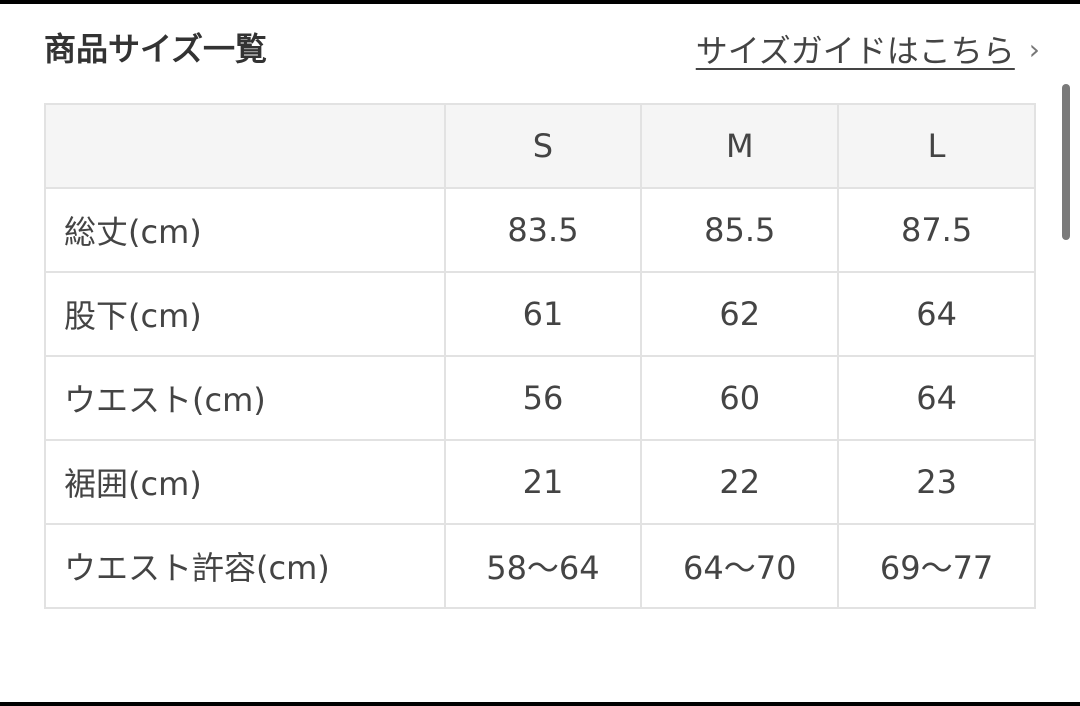 This screenshot has width=1080, height=706. Describe the element at coordinates (543, 314) in the screenshot. I see `size-value-cell: 61` at that location.